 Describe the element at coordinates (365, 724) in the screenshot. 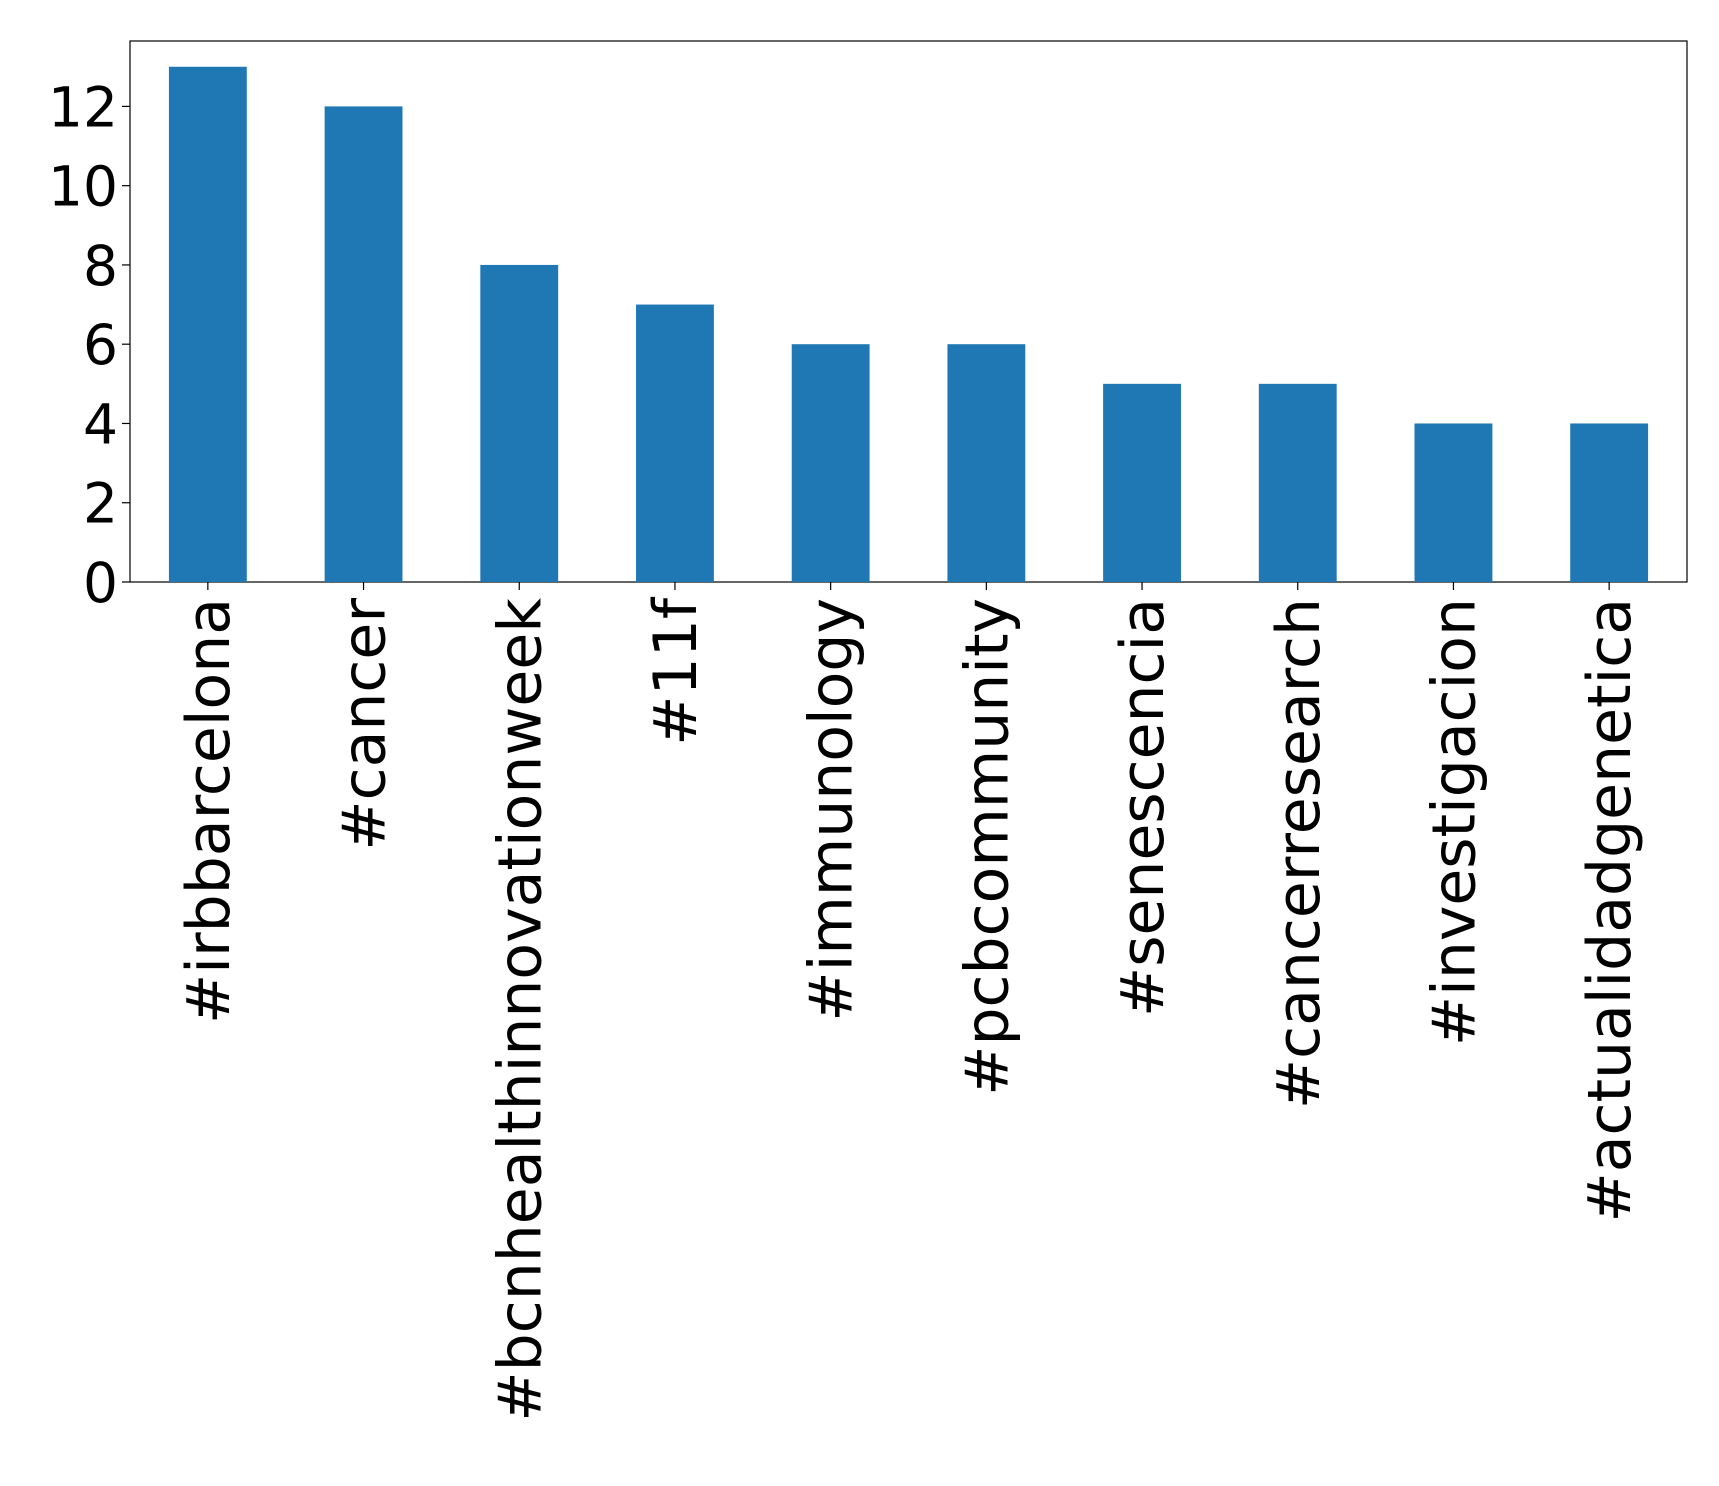

I see `x-tick-label: #cancer` at that location.